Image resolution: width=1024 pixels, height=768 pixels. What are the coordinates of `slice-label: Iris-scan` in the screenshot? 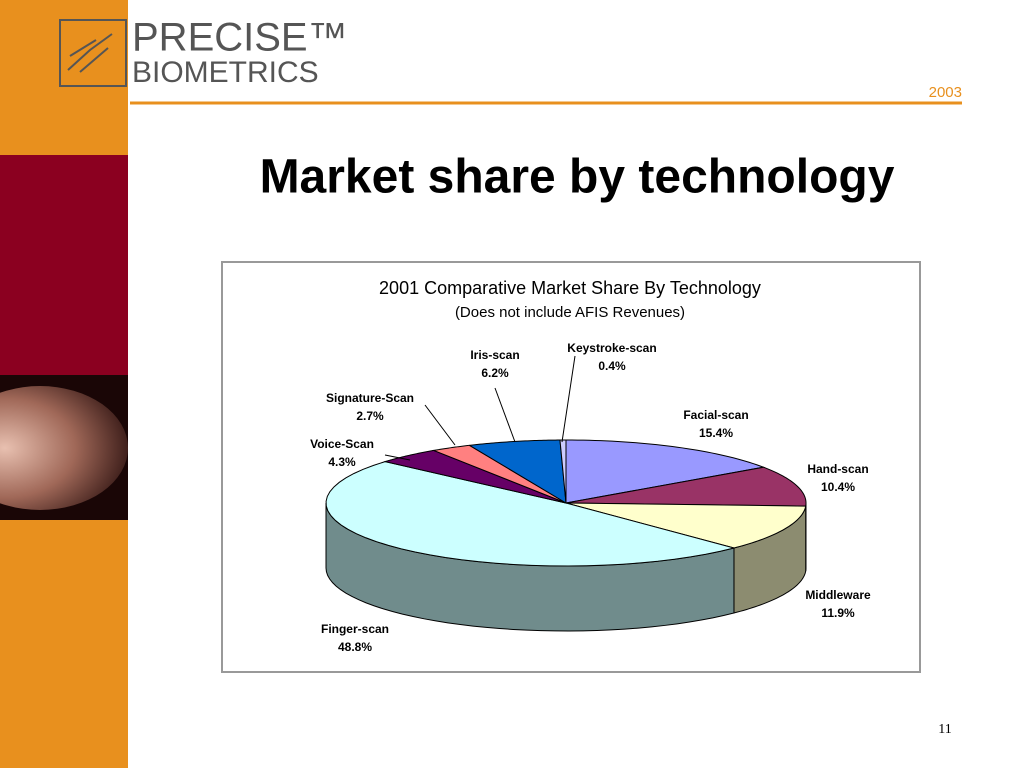 It's located at (494, 355).